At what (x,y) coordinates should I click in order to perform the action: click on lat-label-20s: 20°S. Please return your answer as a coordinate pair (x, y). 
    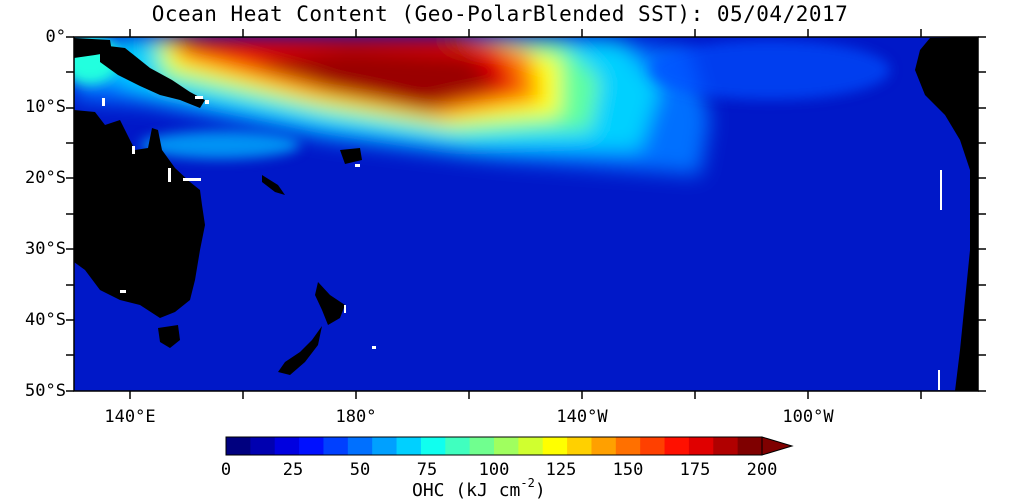
    Looking at the image, I should click on (45, 178).